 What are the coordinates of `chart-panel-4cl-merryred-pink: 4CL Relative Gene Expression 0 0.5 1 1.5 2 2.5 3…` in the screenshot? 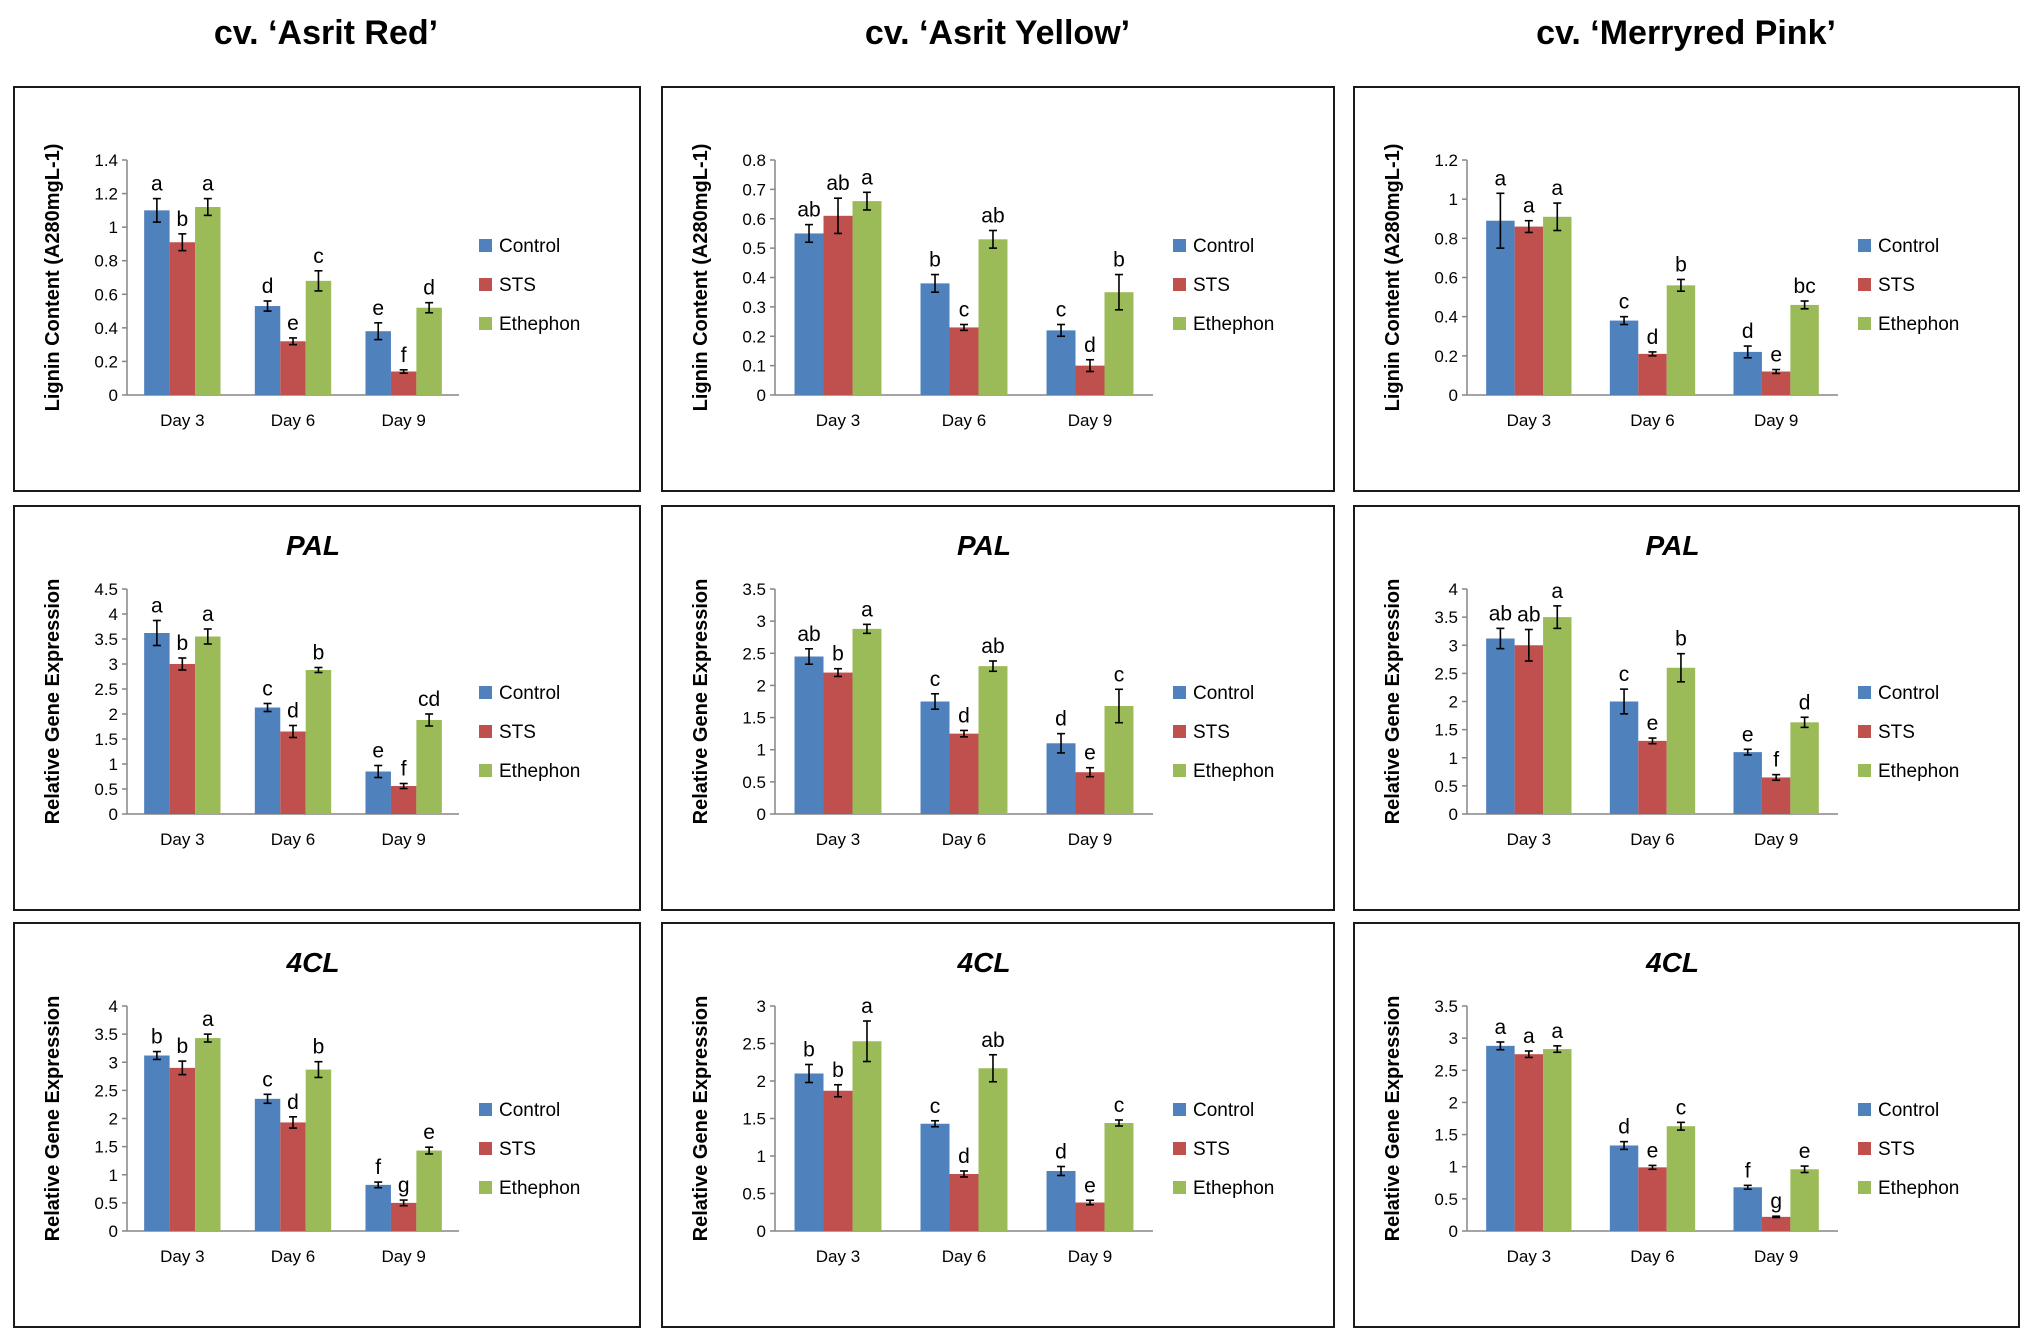 It's located at (1686, 1125).